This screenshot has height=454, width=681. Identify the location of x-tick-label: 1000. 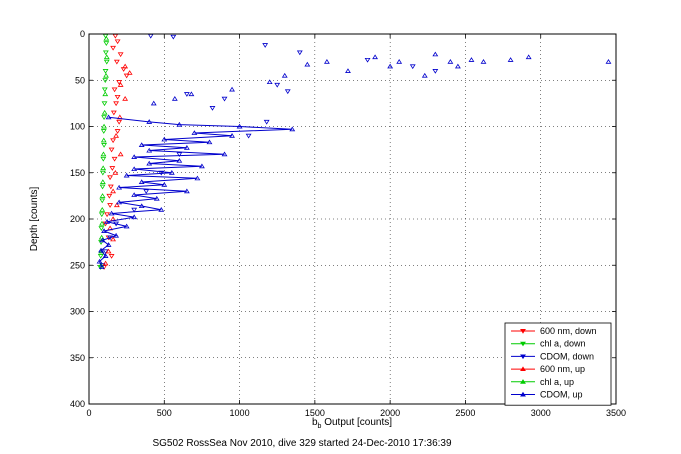
(240, 413).